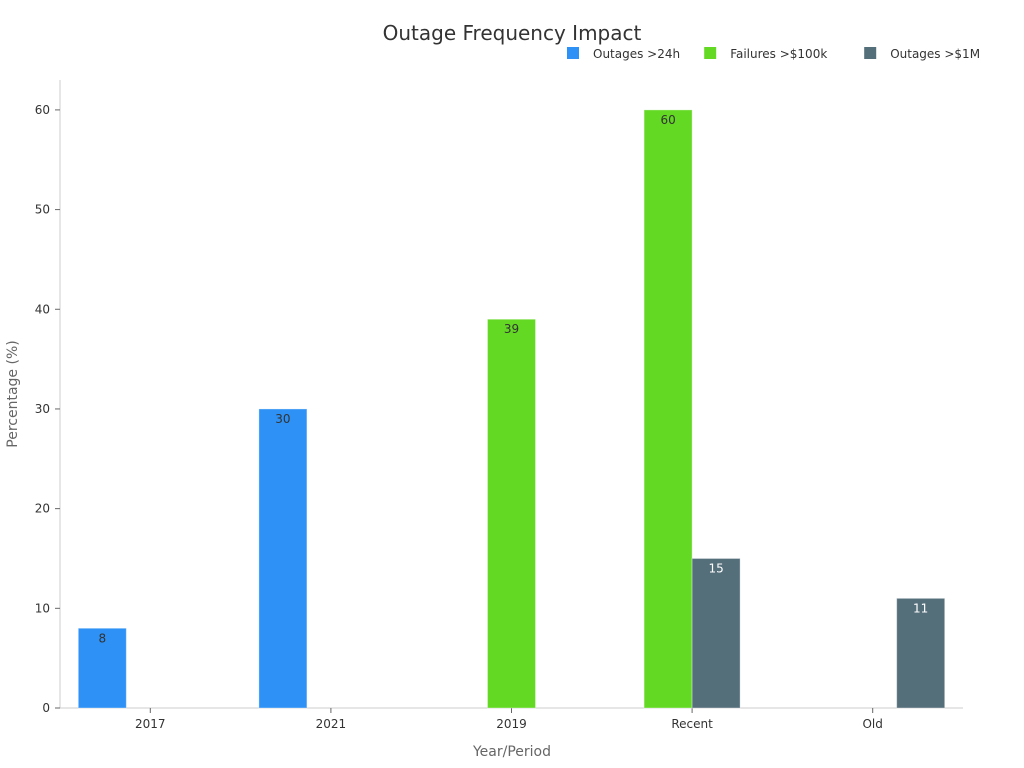  I want to click on y-tick-label: 10, so click(42, 608).